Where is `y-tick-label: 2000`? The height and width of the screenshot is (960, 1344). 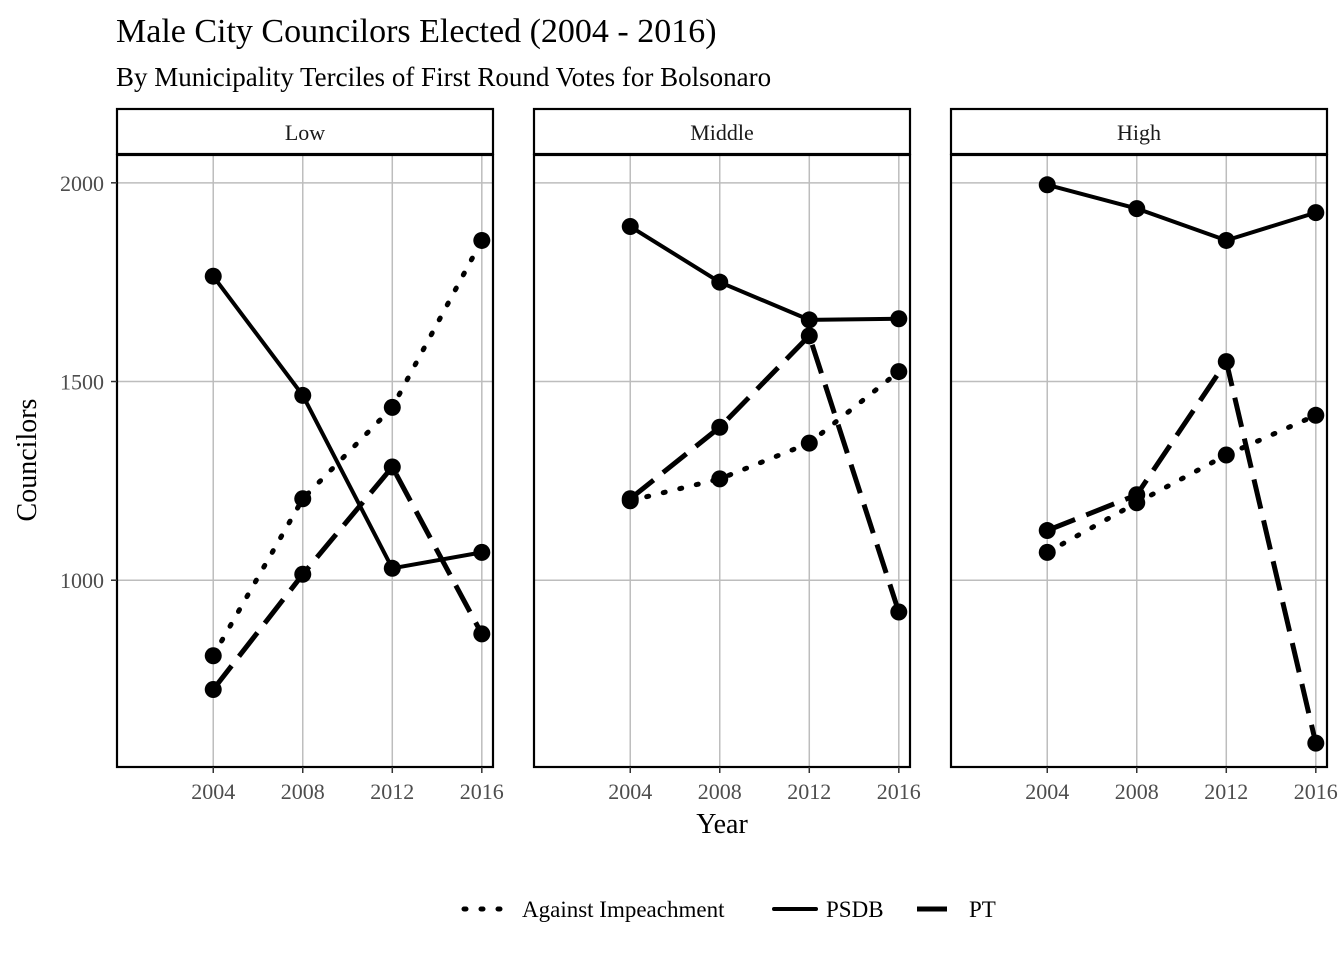 y-tick-label: 2000 is located at coordinates (82, 183).